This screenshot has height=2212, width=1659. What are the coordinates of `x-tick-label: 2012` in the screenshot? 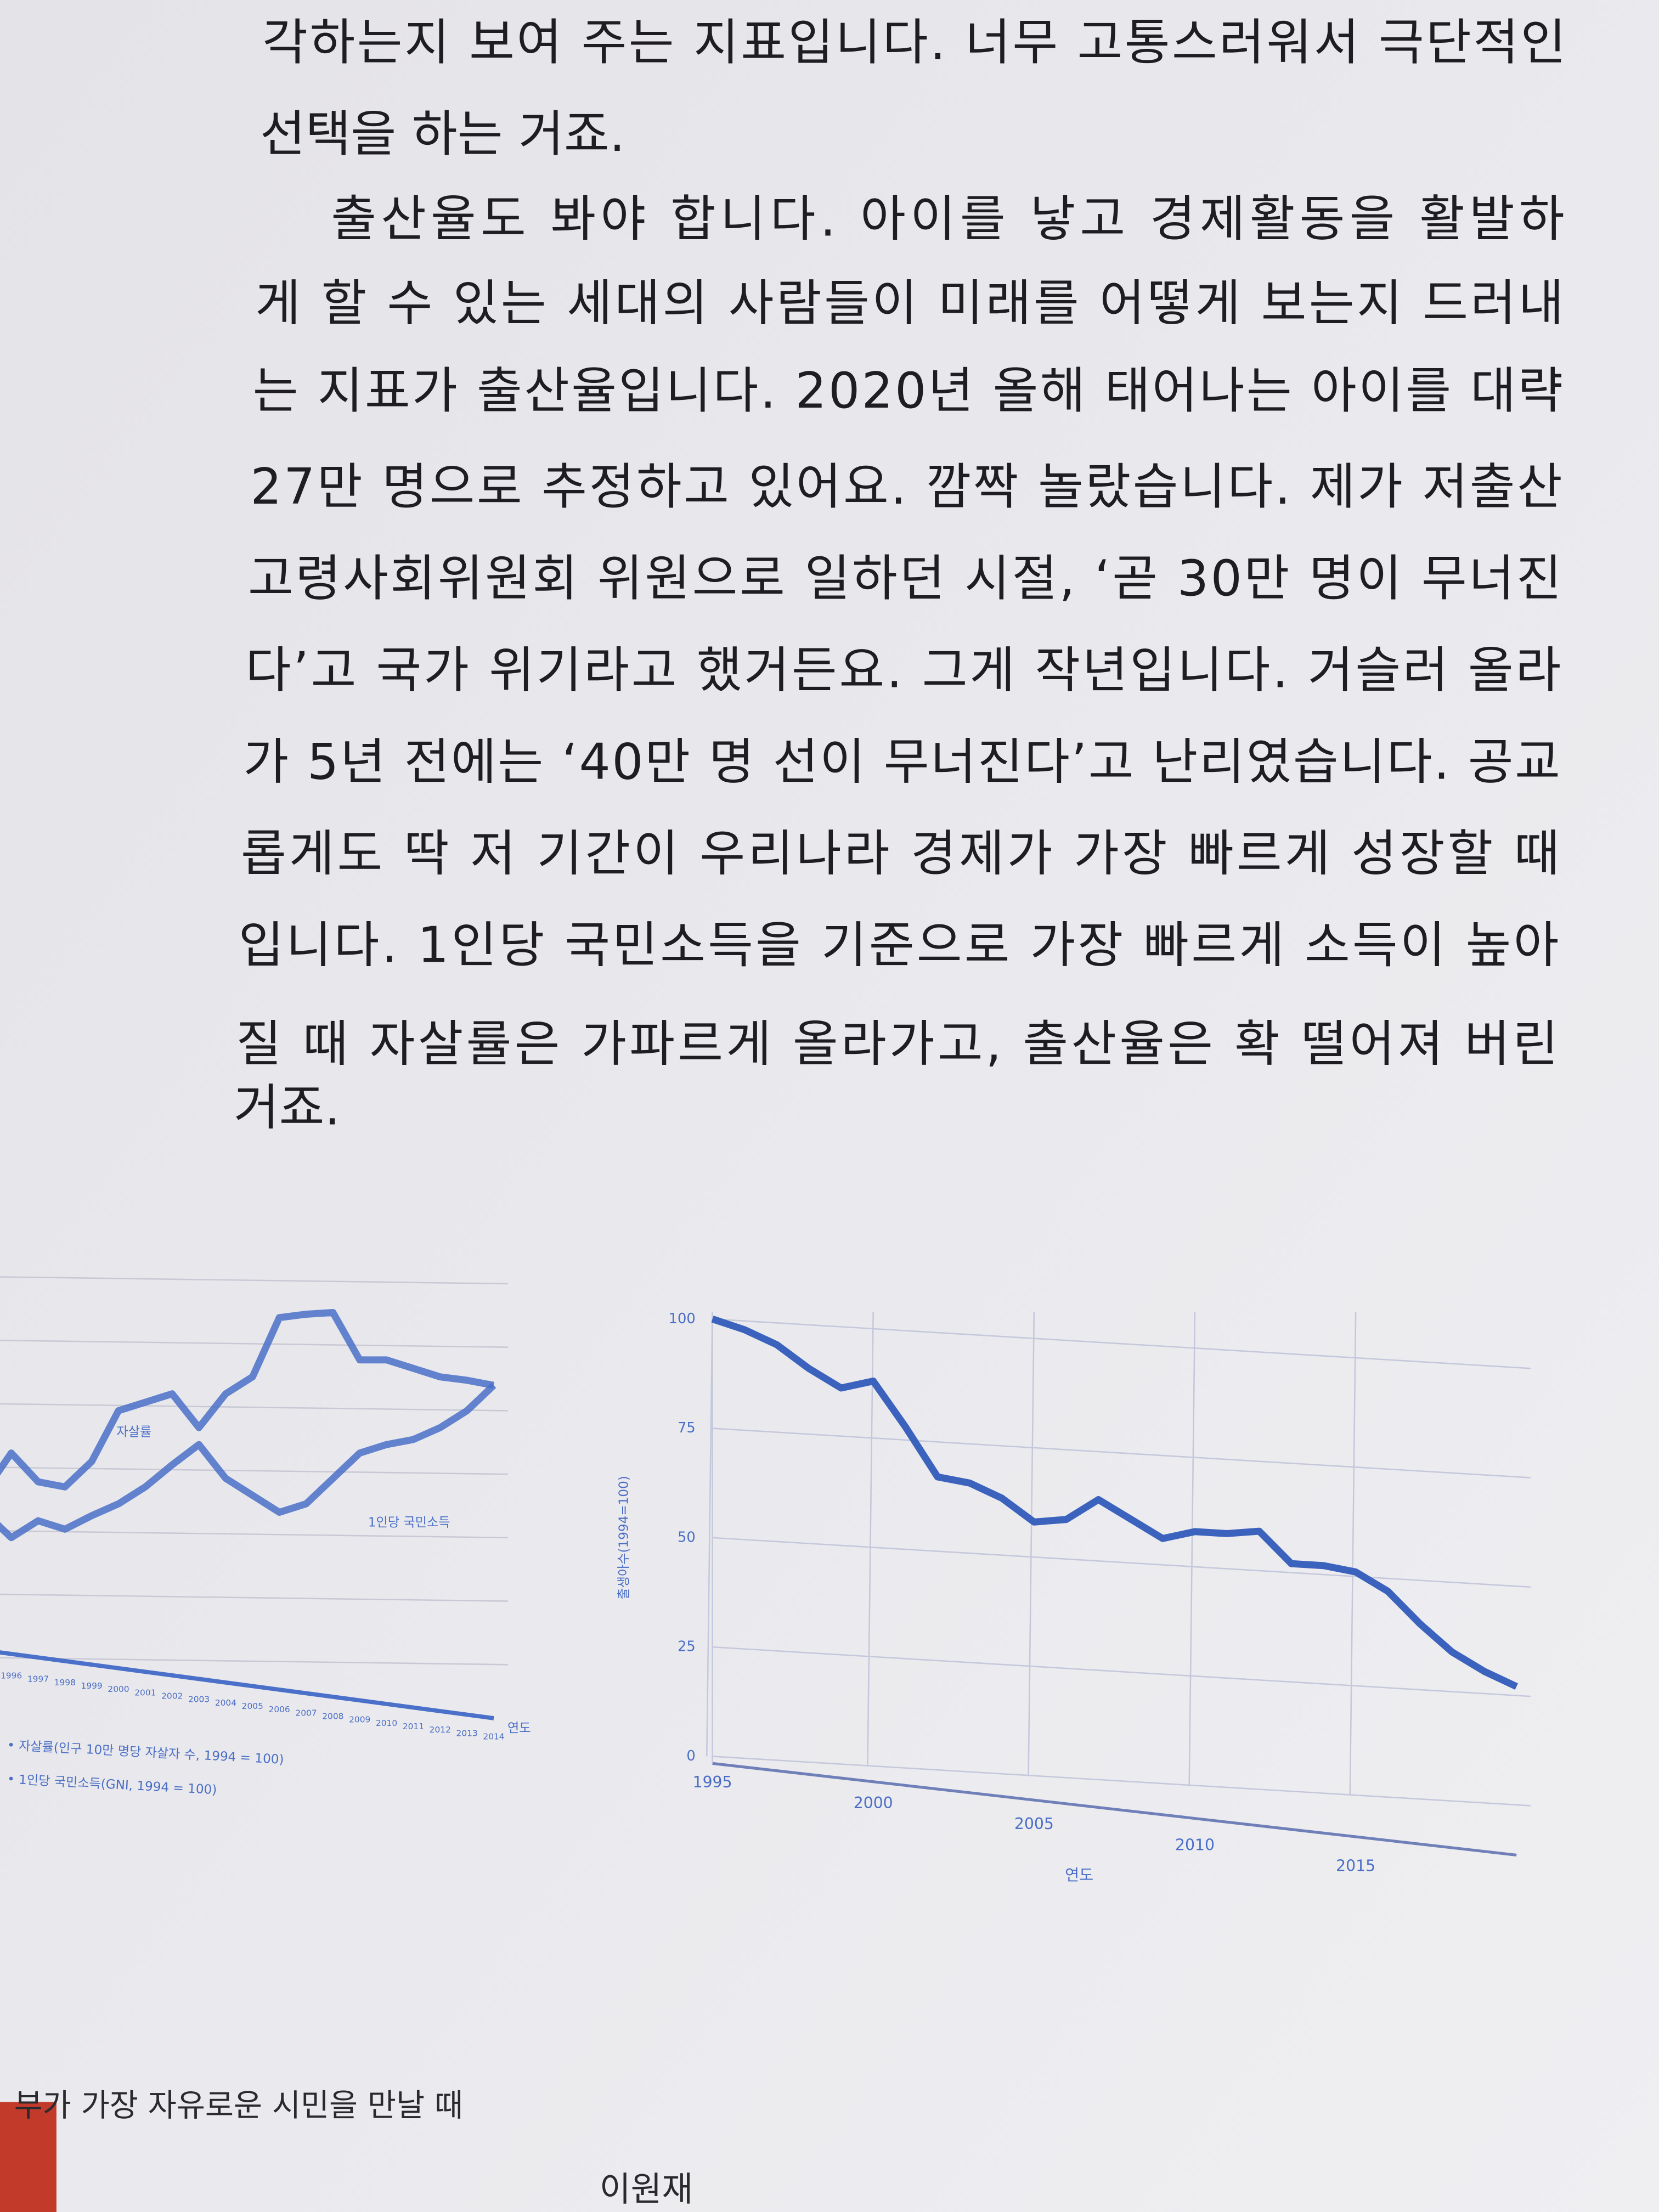 It's located at (441, 1730).